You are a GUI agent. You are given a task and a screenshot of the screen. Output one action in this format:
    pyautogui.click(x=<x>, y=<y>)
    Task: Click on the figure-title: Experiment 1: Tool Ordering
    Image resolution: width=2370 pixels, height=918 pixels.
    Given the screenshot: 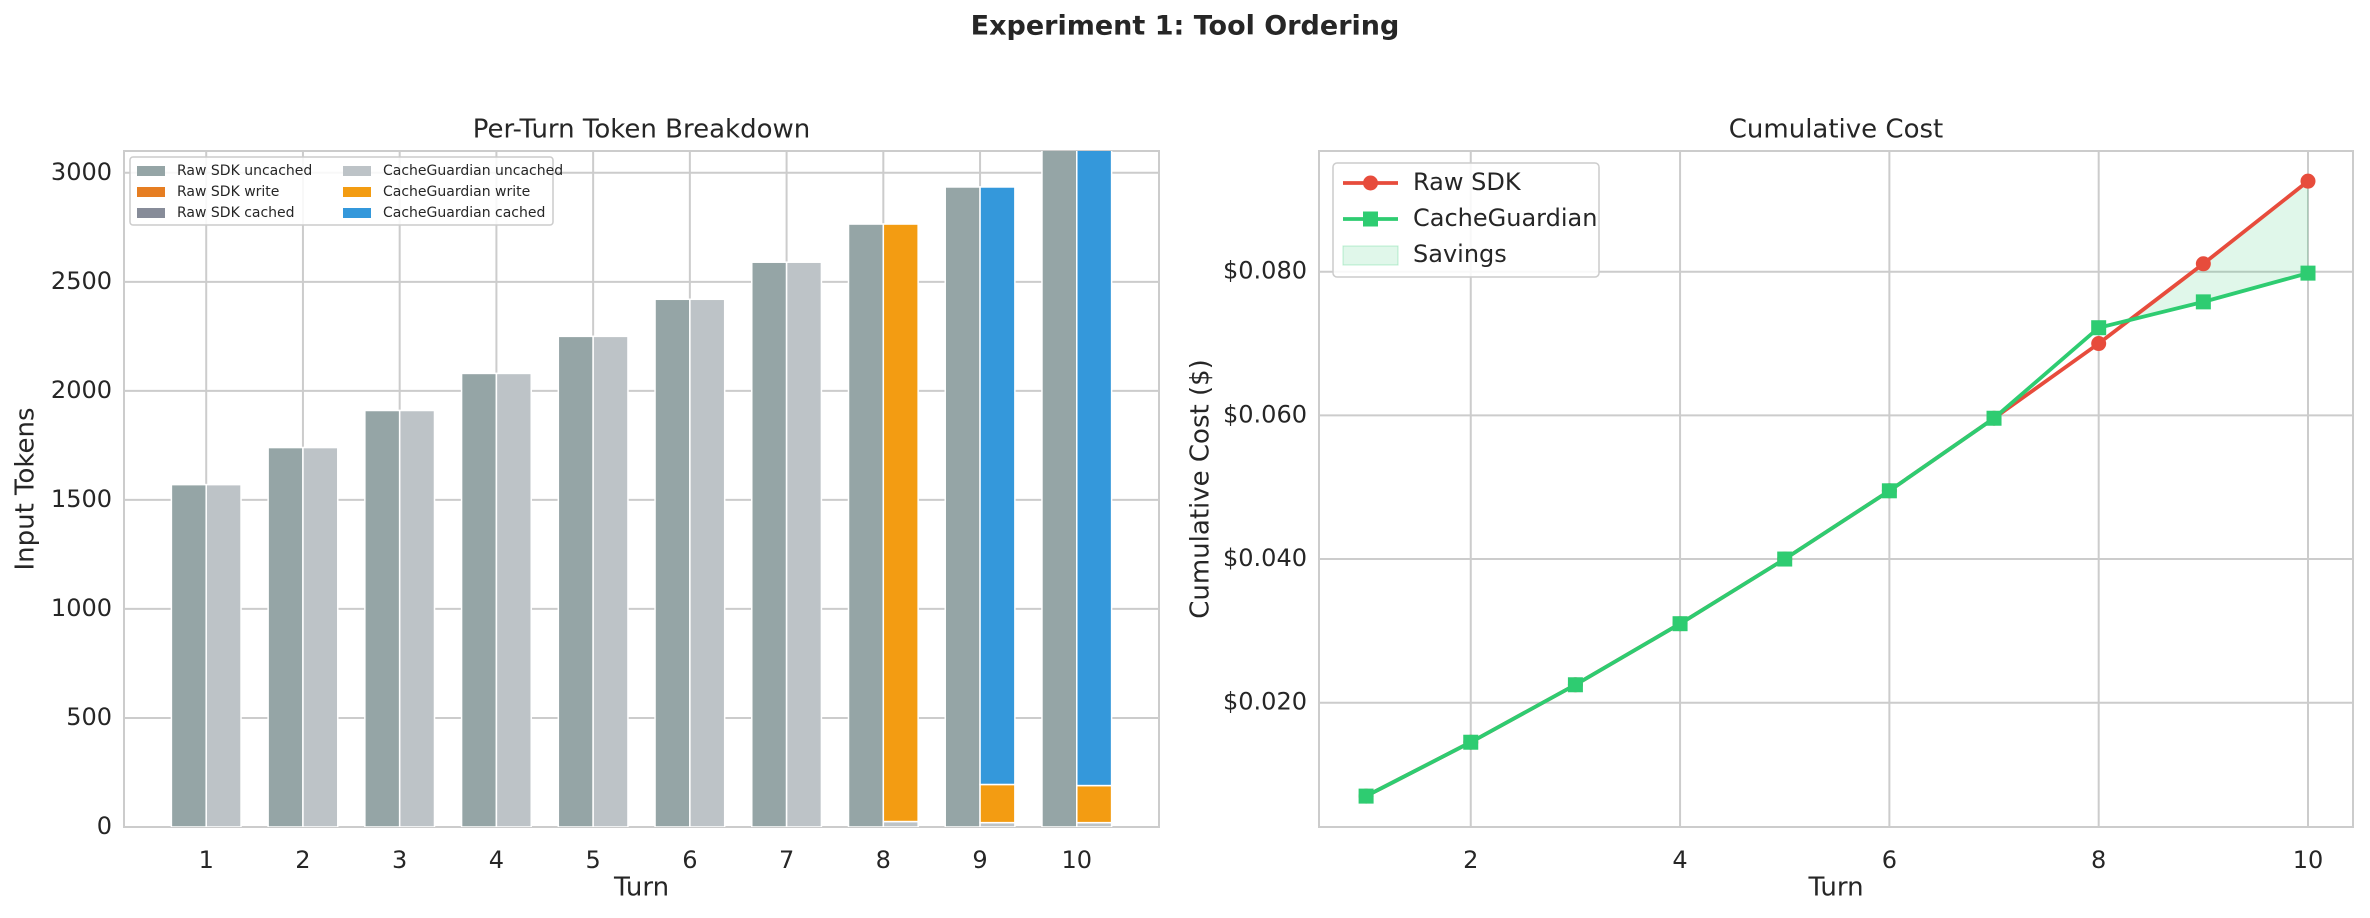 What is the action you would take?
    pyautogui.click(x=1185, y=26)
    